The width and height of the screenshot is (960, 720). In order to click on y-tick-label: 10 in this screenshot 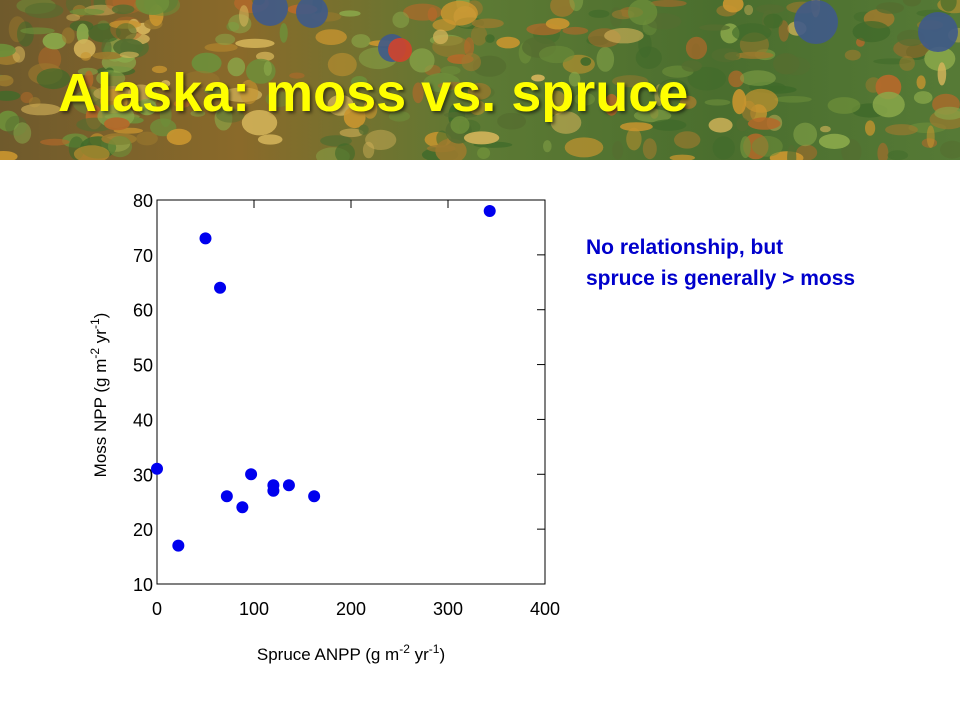, I will do `click(143, 585)`.